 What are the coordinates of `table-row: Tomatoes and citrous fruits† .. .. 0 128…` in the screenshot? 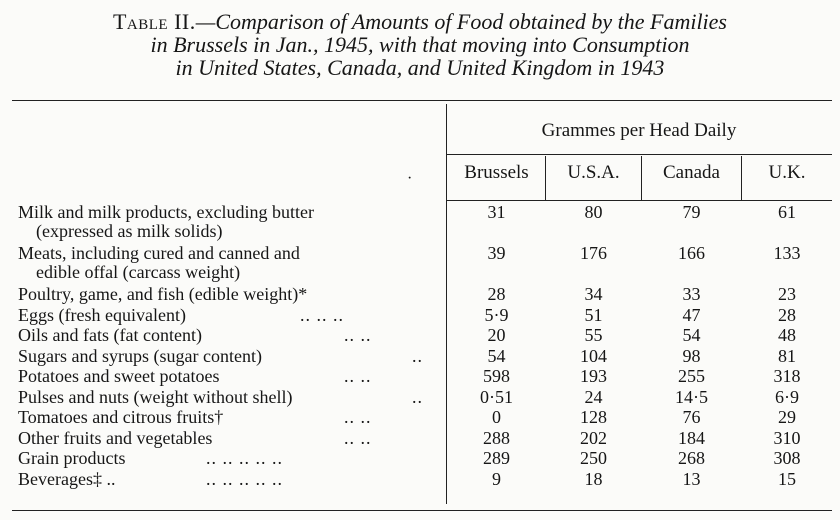 It's located at (420, 418).